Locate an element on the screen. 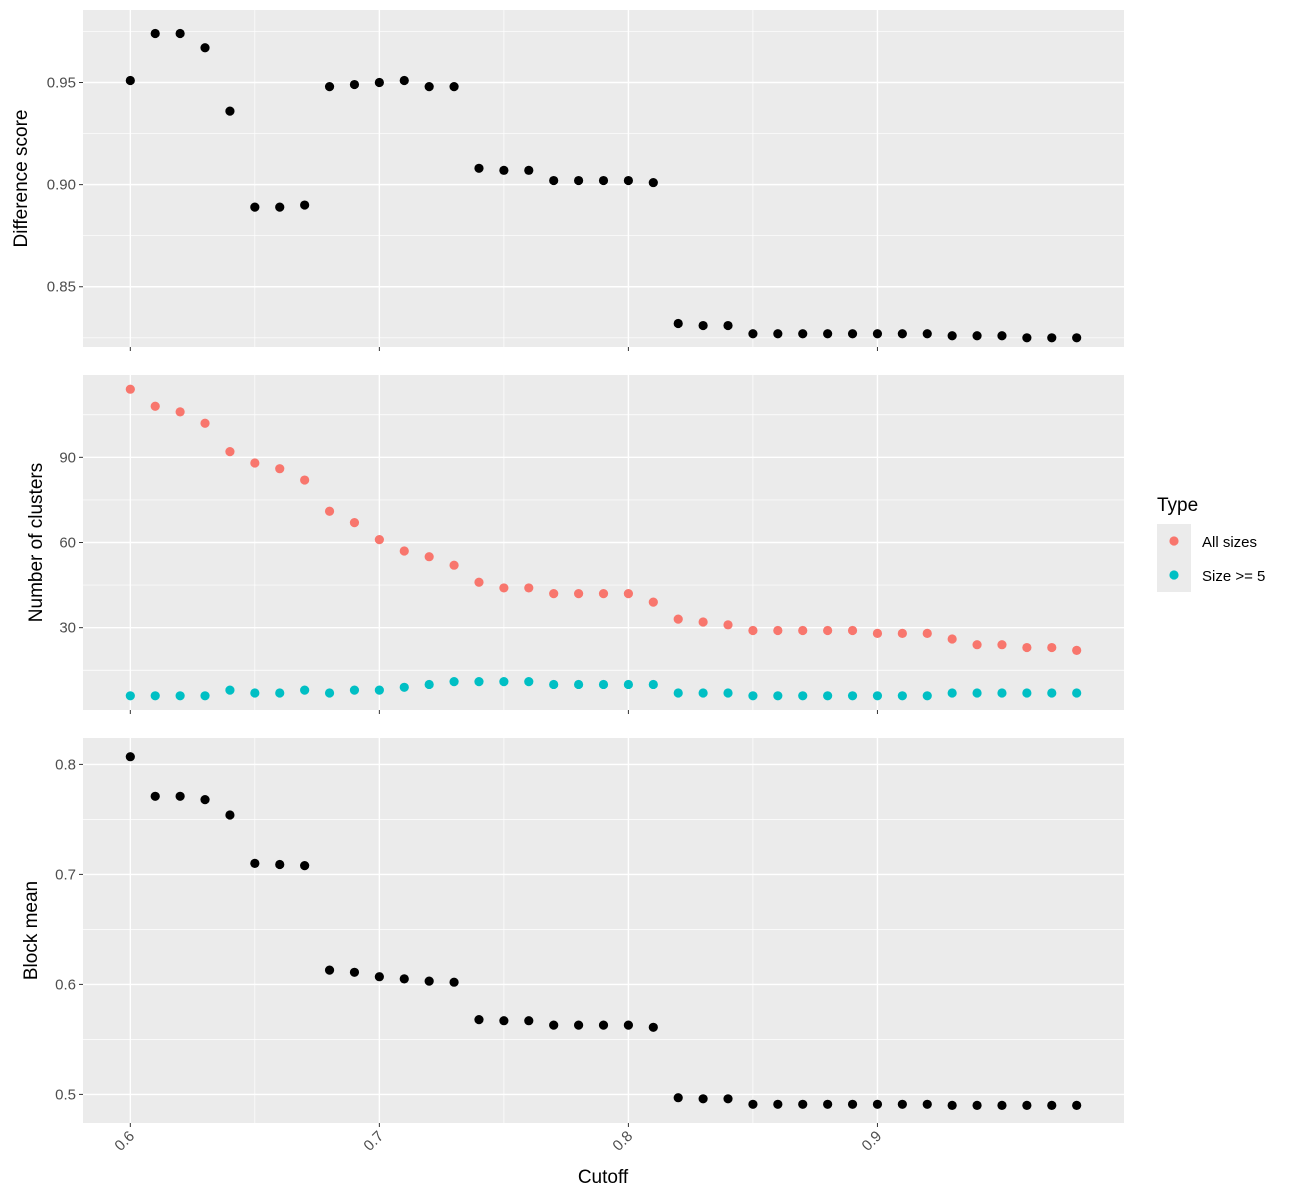  legend-label: All sizes is located at coordinates (1229, 542).